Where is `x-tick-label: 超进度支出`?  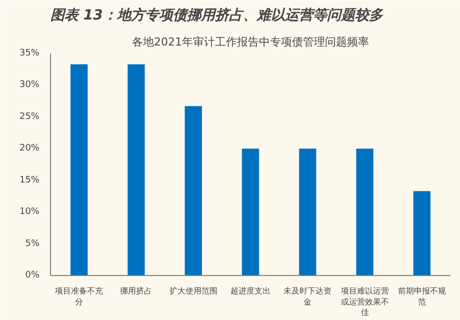 x-tick-label: 超进度支出 is located at coordinates (250, 291).